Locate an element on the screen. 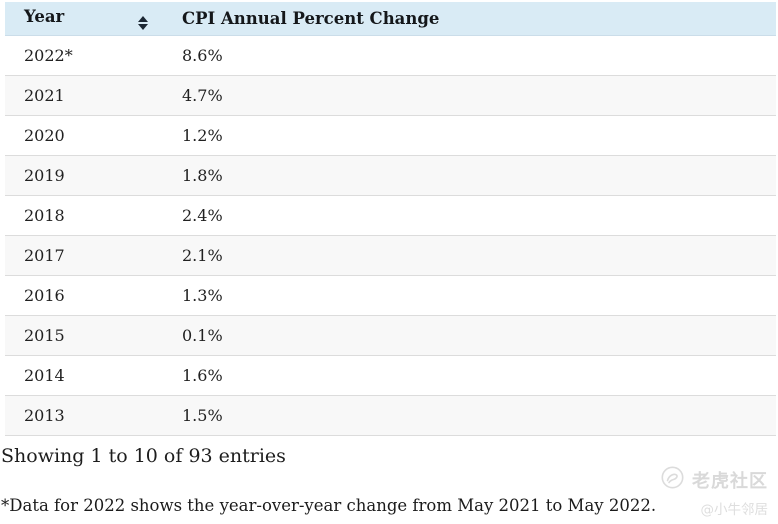 Image resolution: width=778 pixels, height=524 pixels. sort-asc-icon is located at coordinates (143, 18).